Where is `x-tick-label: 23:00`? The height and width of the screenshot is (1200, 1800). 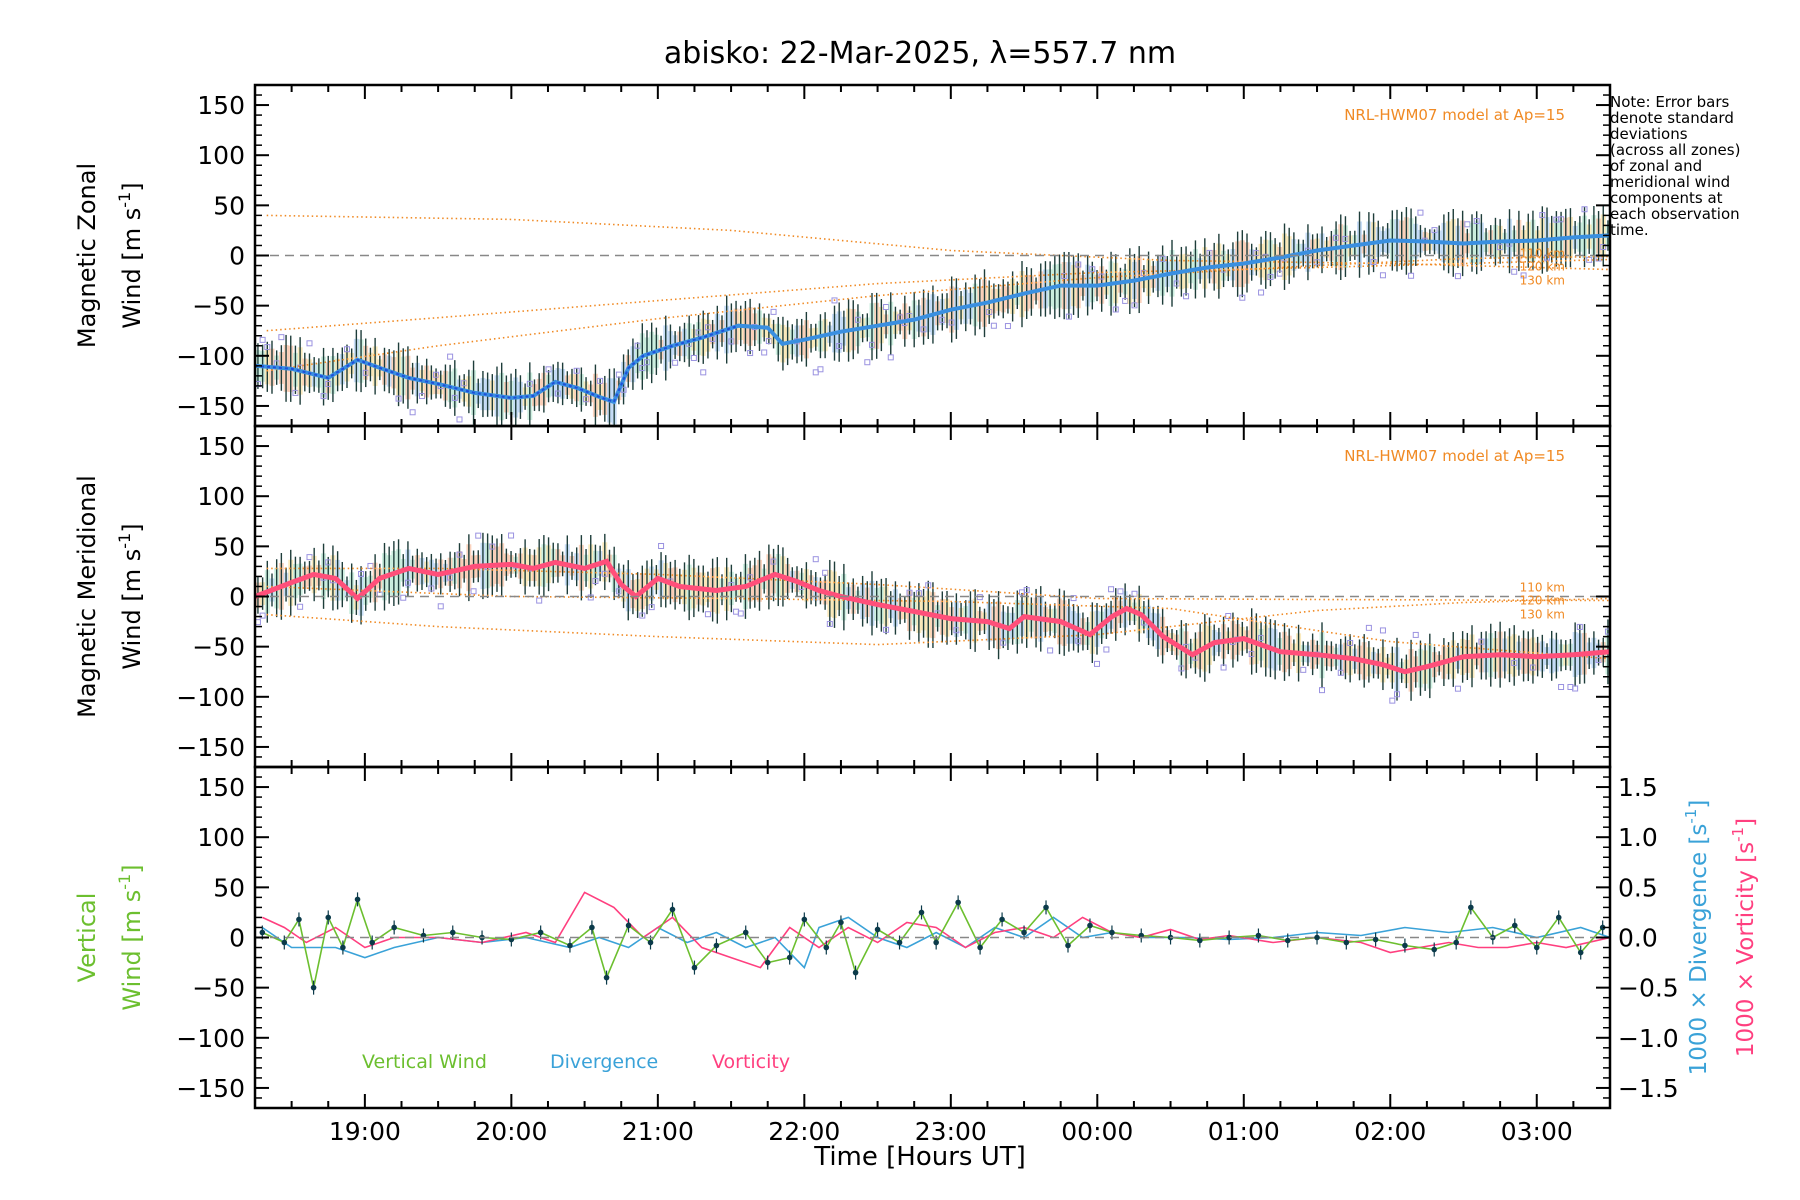
x-tick-label: 23:00 is located at coordinates (951, 1131).